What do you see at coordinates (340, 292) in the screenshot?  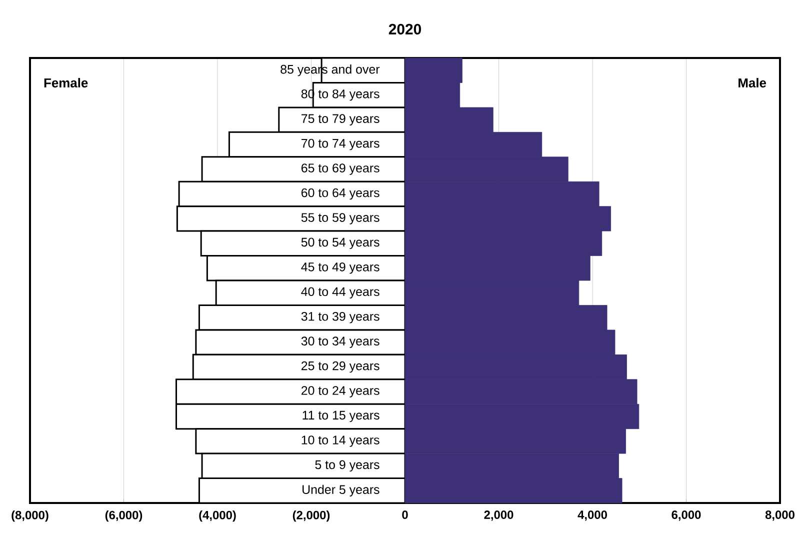 I see `y-tick-label: 40 to 44 years` at bounding box center [340, 292].